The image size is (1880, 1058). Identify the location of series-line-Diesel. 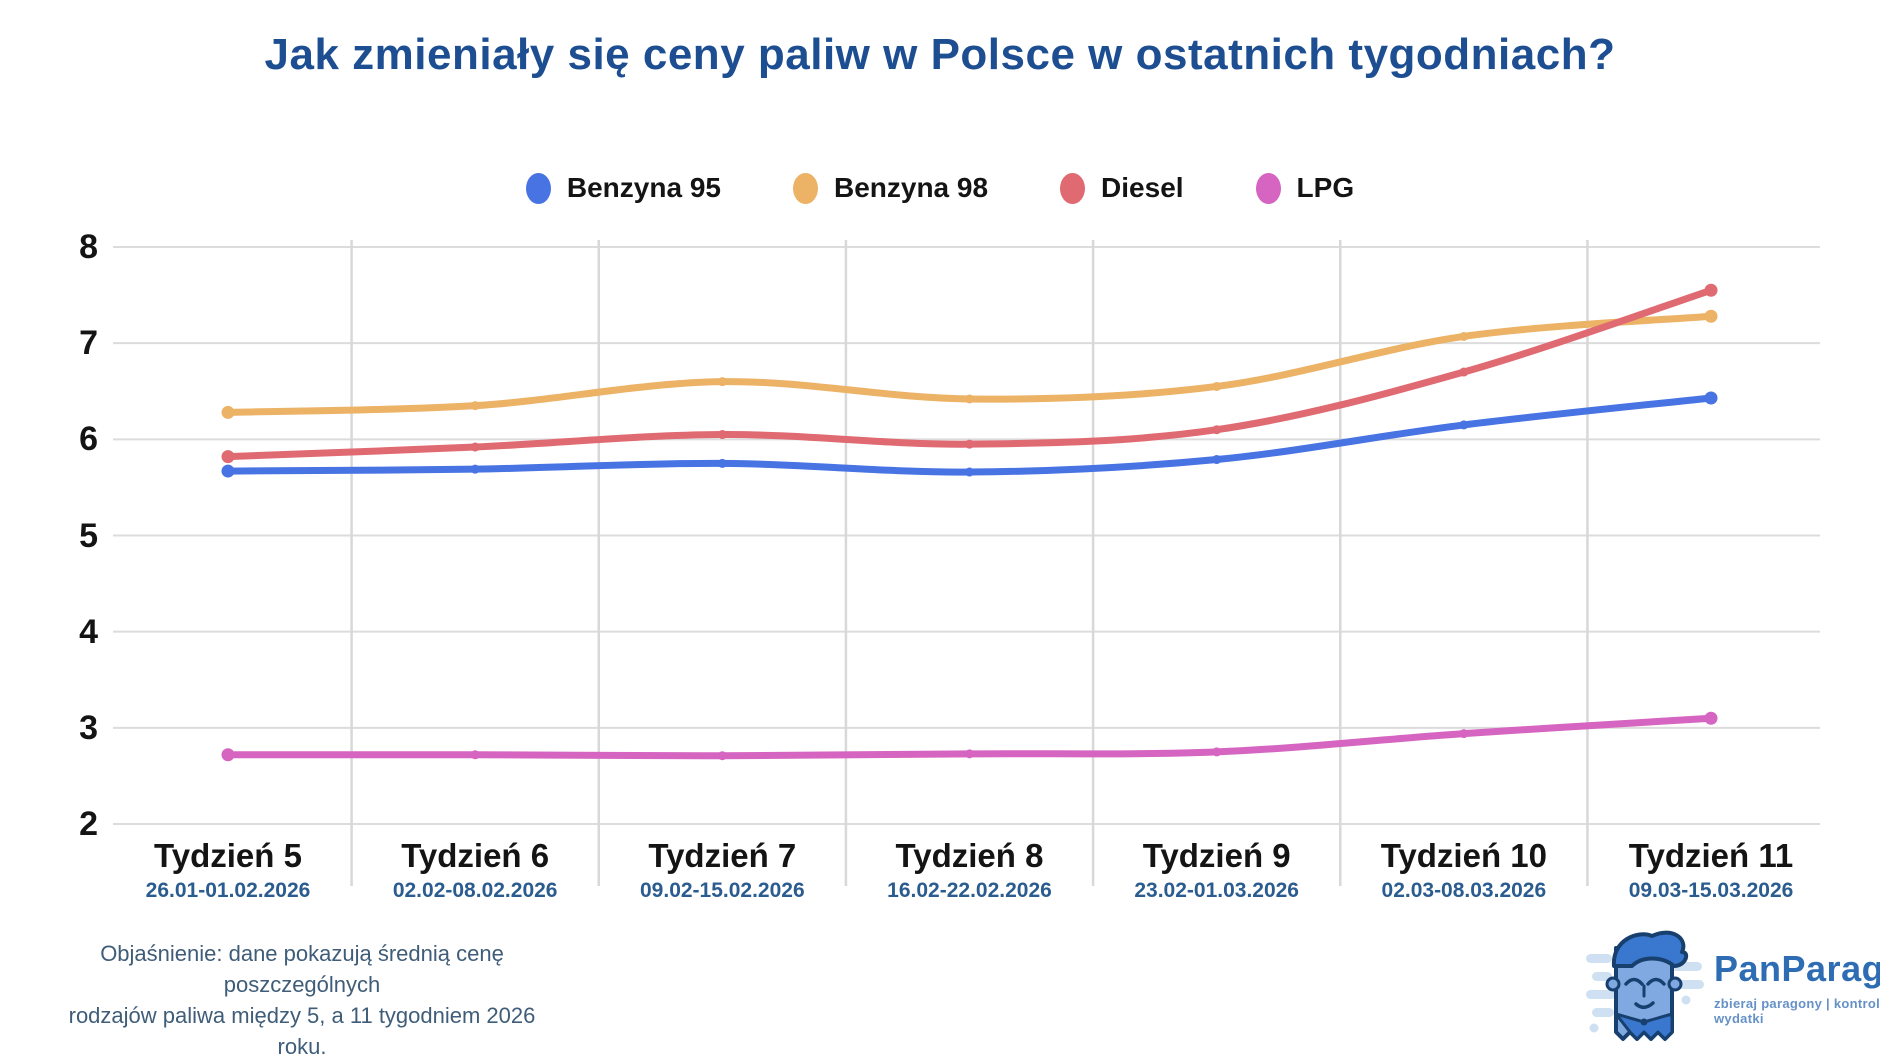
(969, 373).